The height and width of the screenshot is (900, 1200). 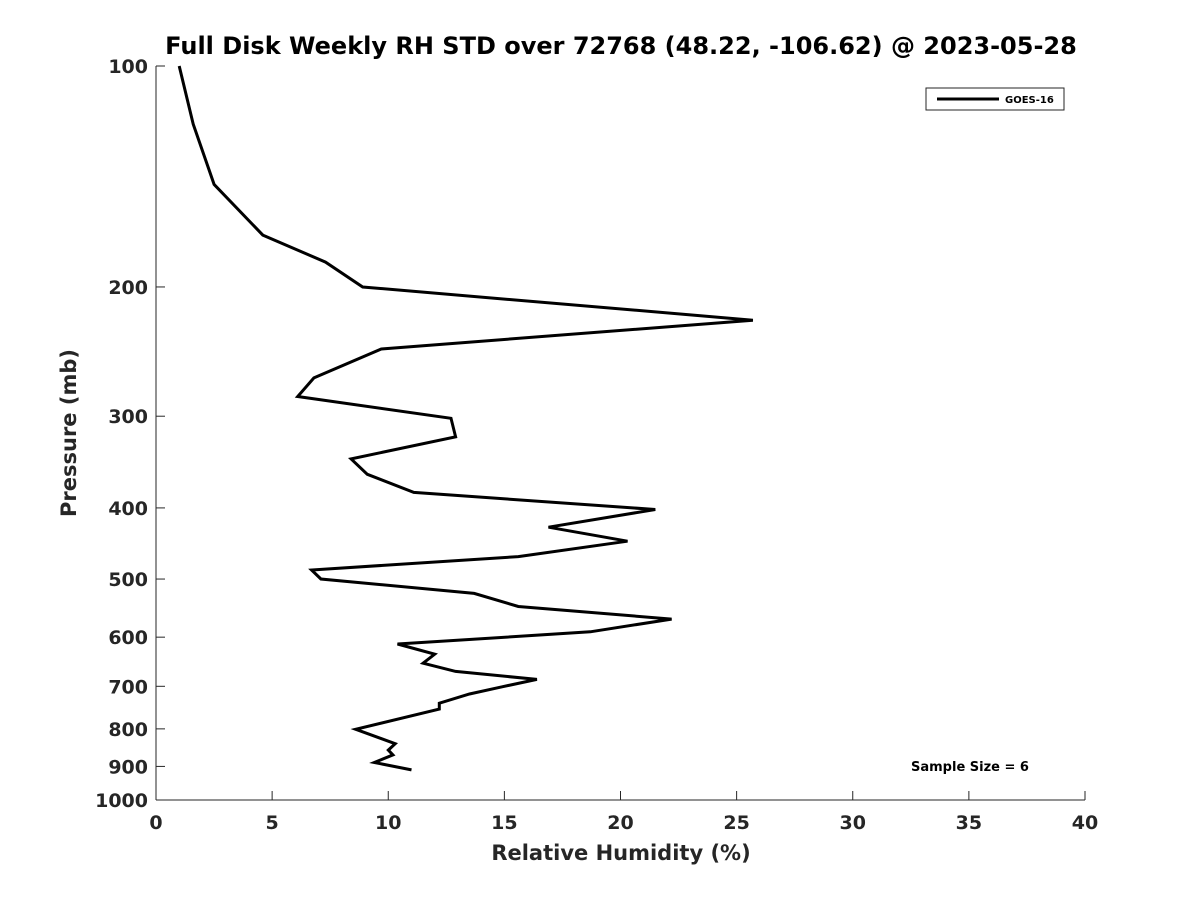 I want to click on y-tick-label: 100, so click(x=128, y=67).